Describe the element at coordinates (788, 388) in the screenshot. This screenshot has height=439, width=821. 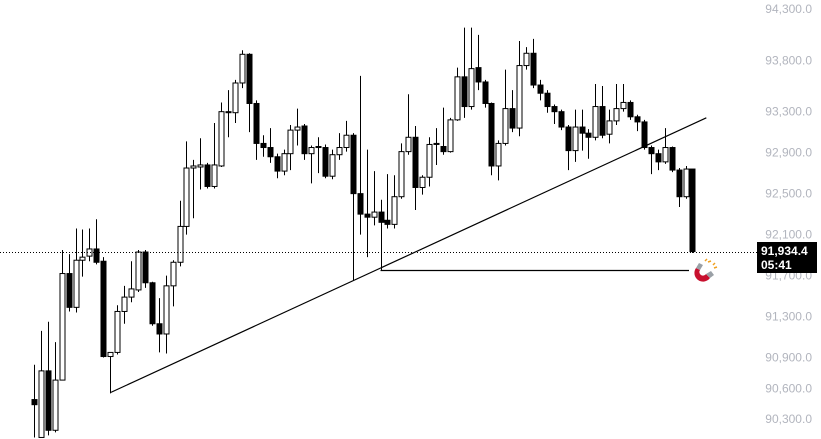
I see `price-tick-label: 90,600.0` at that location.